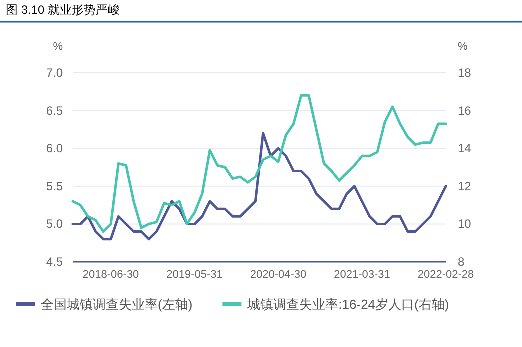  Describe the element at coordinates (465, 186) in the screenshot. I see `y2-tick-label: 12` at that location.